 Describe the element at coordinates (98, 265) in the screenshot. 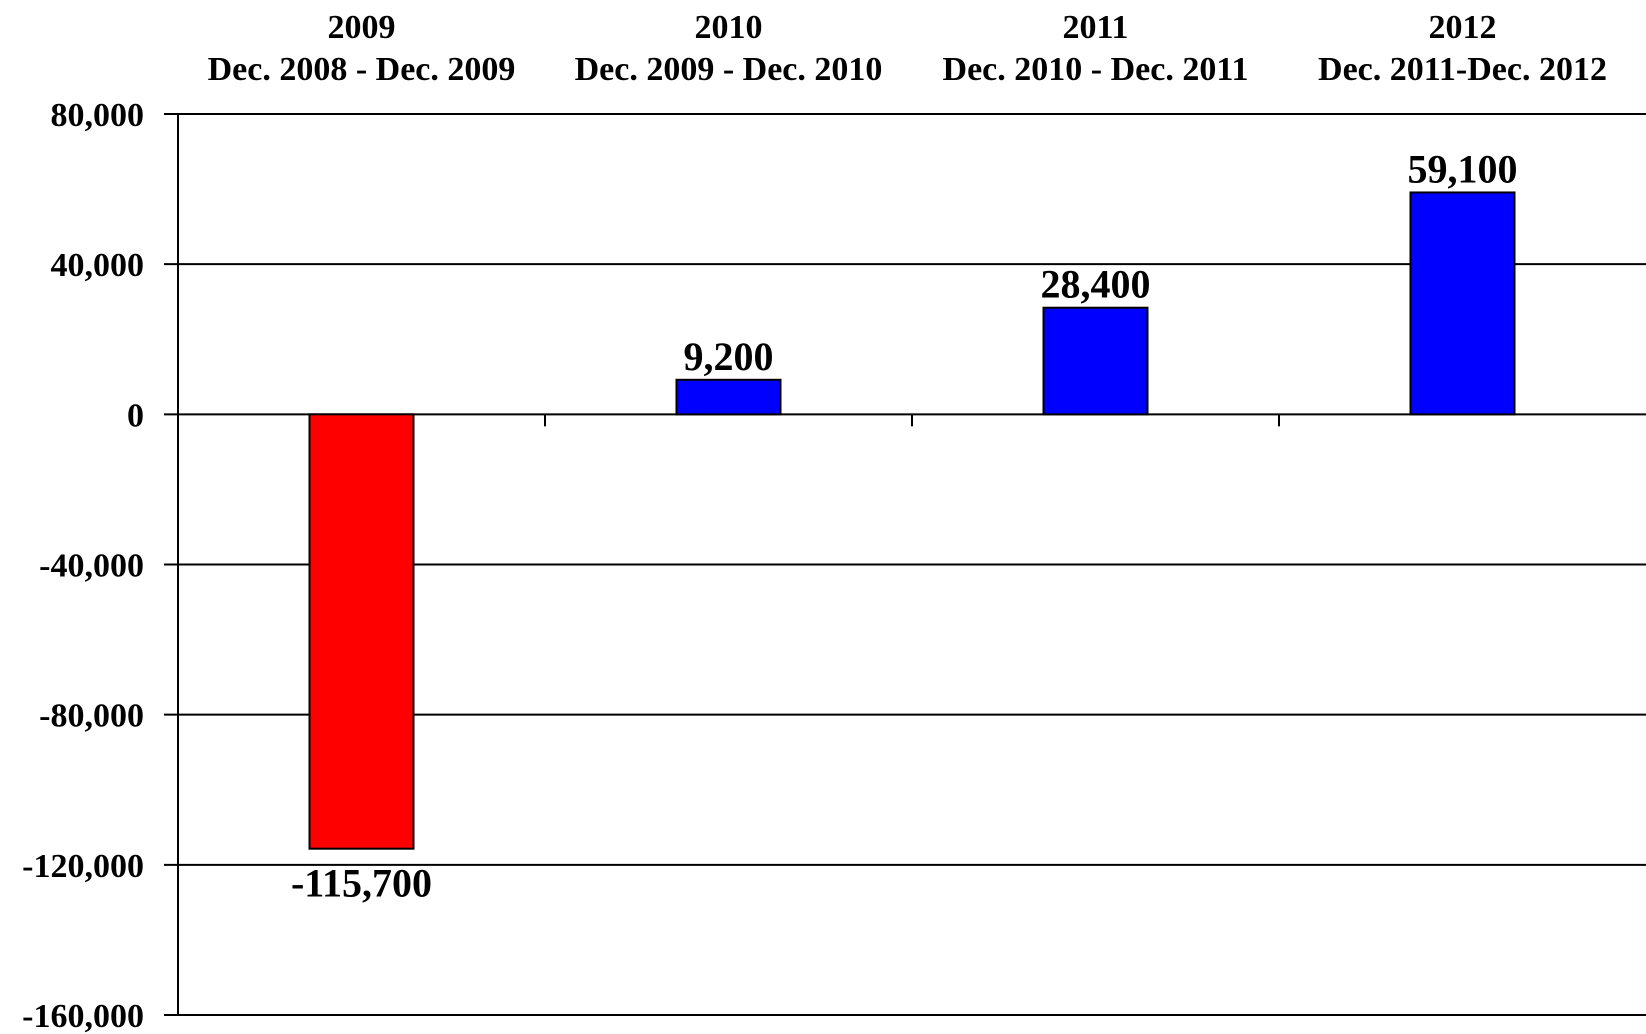

I see `y-tick-label: 40,000` at that location.